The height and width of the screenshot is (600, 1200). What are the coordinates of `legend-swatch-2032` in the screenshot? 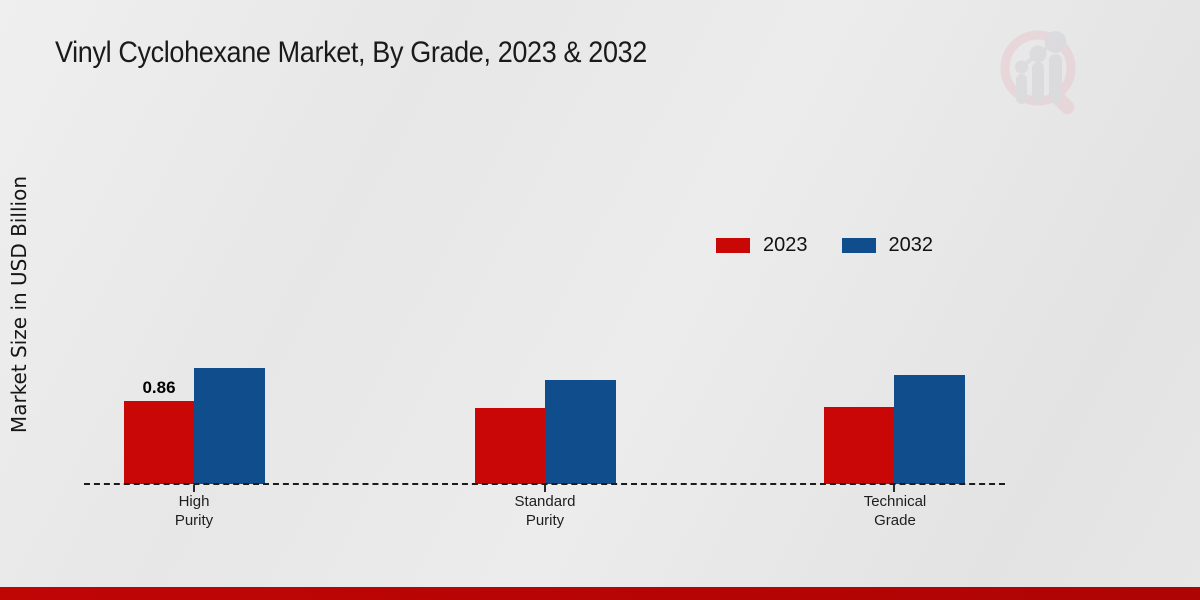 It's located at (858, 245).